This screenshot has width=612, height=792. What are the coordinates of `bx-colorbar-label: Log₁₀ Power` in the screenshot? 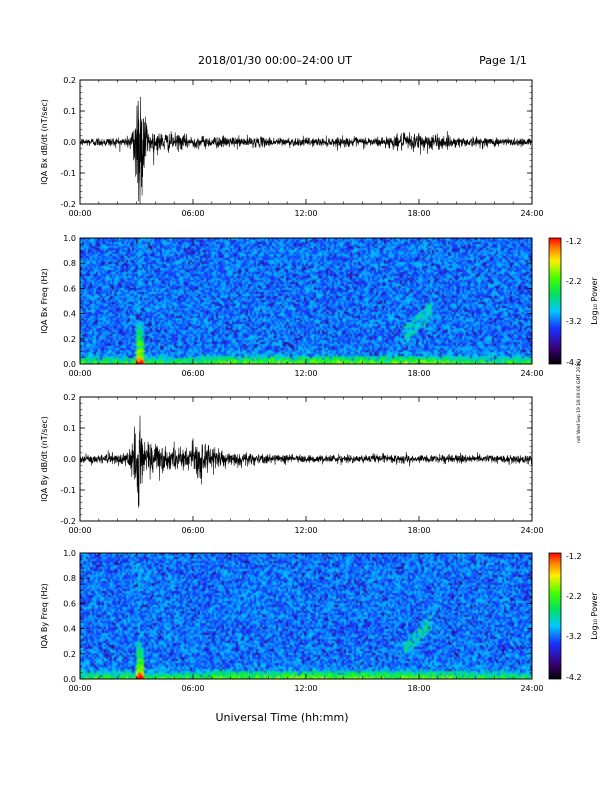 It's located at (594, 301).